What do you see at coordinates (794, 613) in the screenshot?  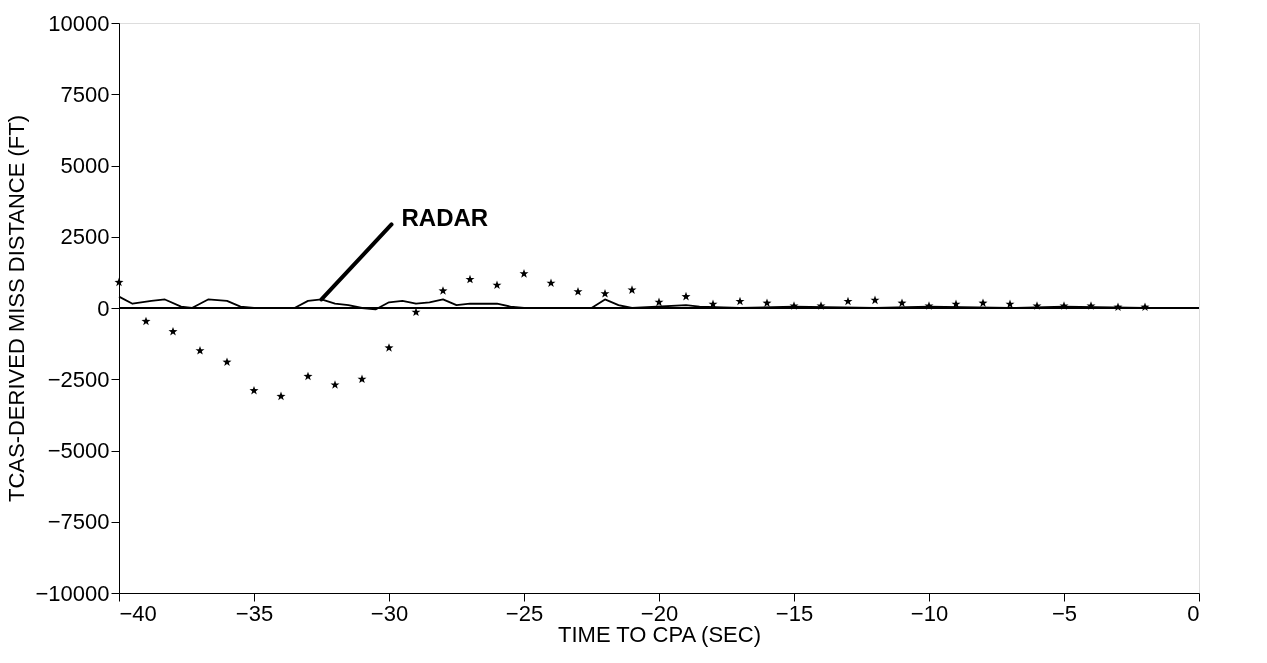 I see `x-tick-label: −15` at bounding box center [794, 613].